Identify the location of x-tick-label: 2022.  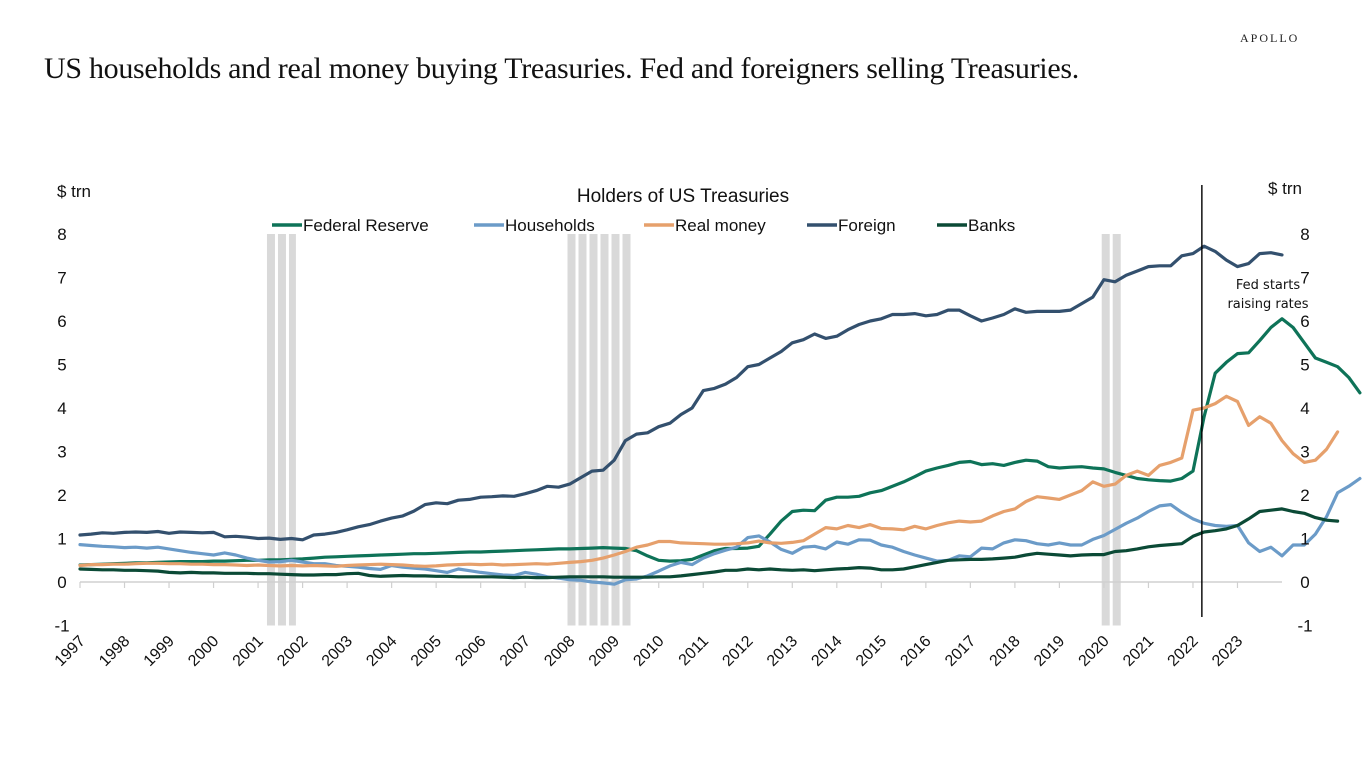
(1183, 651).